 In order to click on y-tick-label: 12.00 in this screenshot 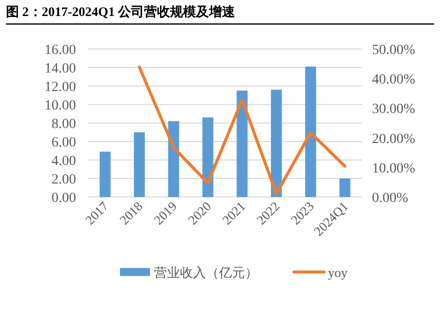, I will do `click(60, 87)`.